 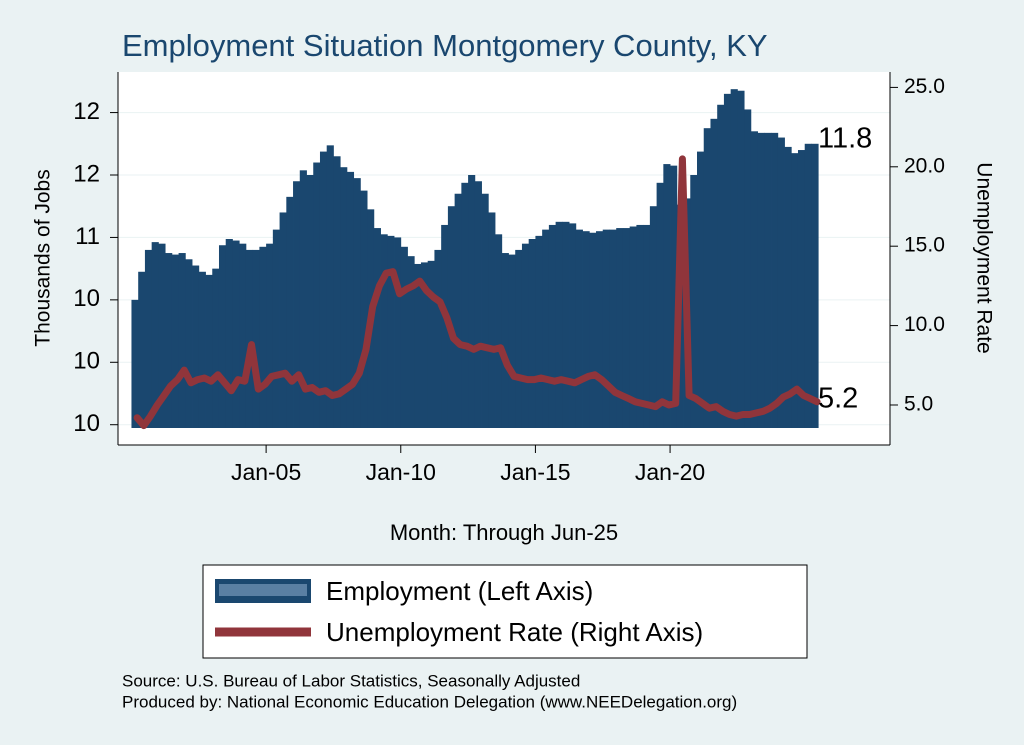 What do you see at coordinates (86, 173) in the screenshot?
I see `y-tick-label: 12` at bounding box center [86, 173].